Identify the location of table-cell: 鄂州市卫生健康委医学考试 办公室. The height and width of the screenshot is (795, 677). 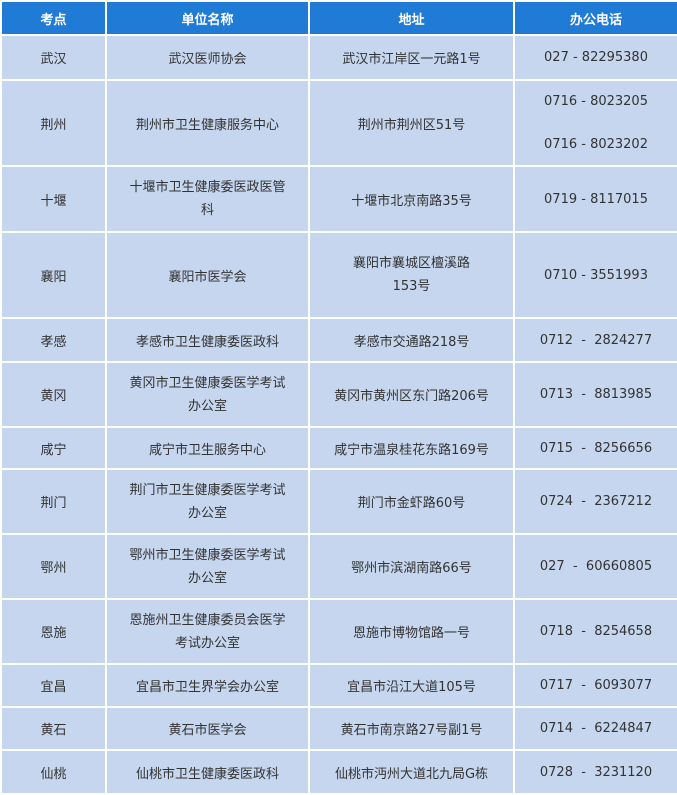
(207, 566).